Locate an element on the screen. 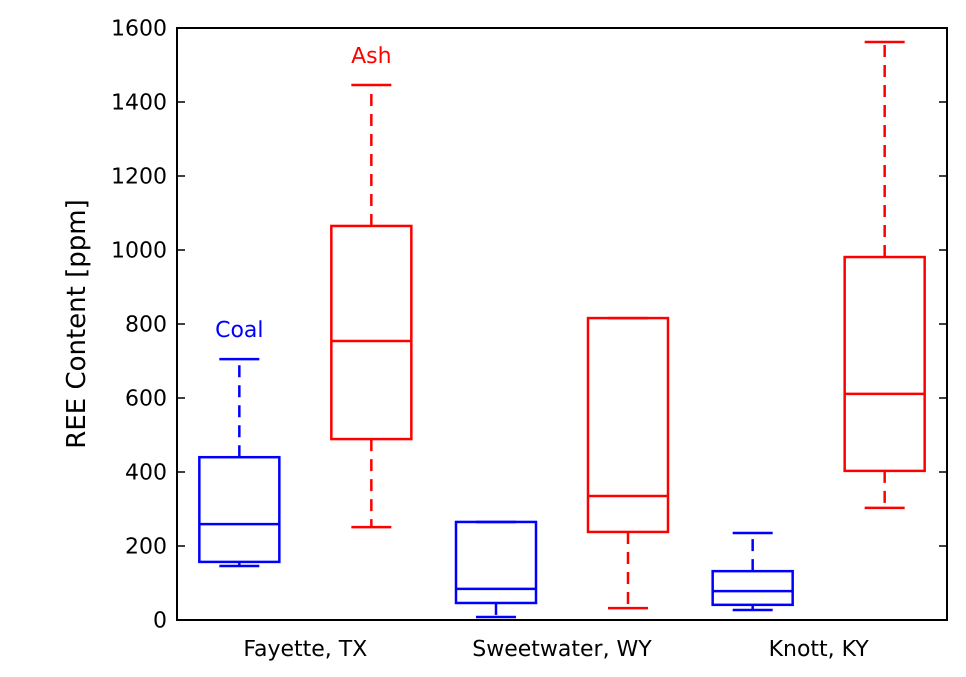 This screenshot has height=677, width=966. x-tick-label: Knott, KY is located at coordinates (819, 649).